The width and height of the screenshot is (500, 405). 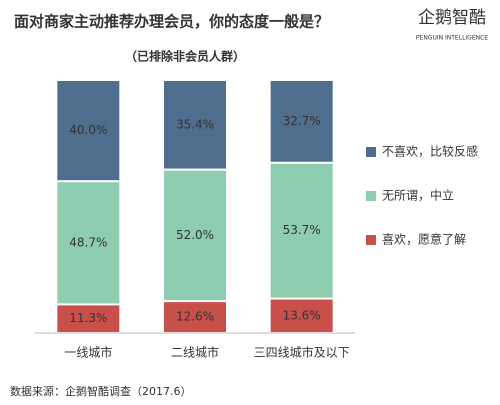 What do you see at coordinates (430, 151) in the screenshot?
I see `legend-label: 不喜欢，比较反感` at bounding box center [430, 151].